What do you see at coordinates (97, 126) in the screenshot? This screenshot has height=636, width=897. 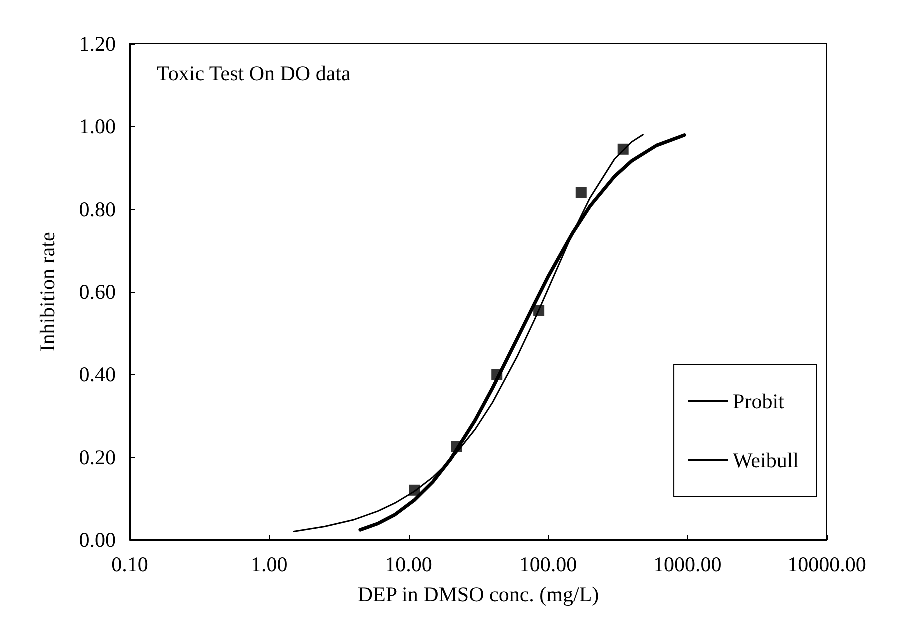 I see `y-tick-label: 1.00` at bounding box center [97, 126].